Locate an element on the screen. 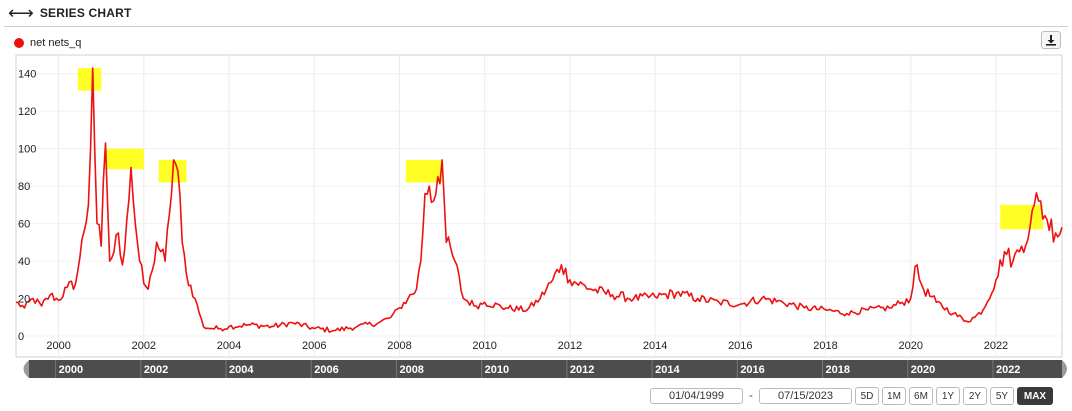 The image size is (1072, 411). download-icon is located at coordinates (1051, 40).